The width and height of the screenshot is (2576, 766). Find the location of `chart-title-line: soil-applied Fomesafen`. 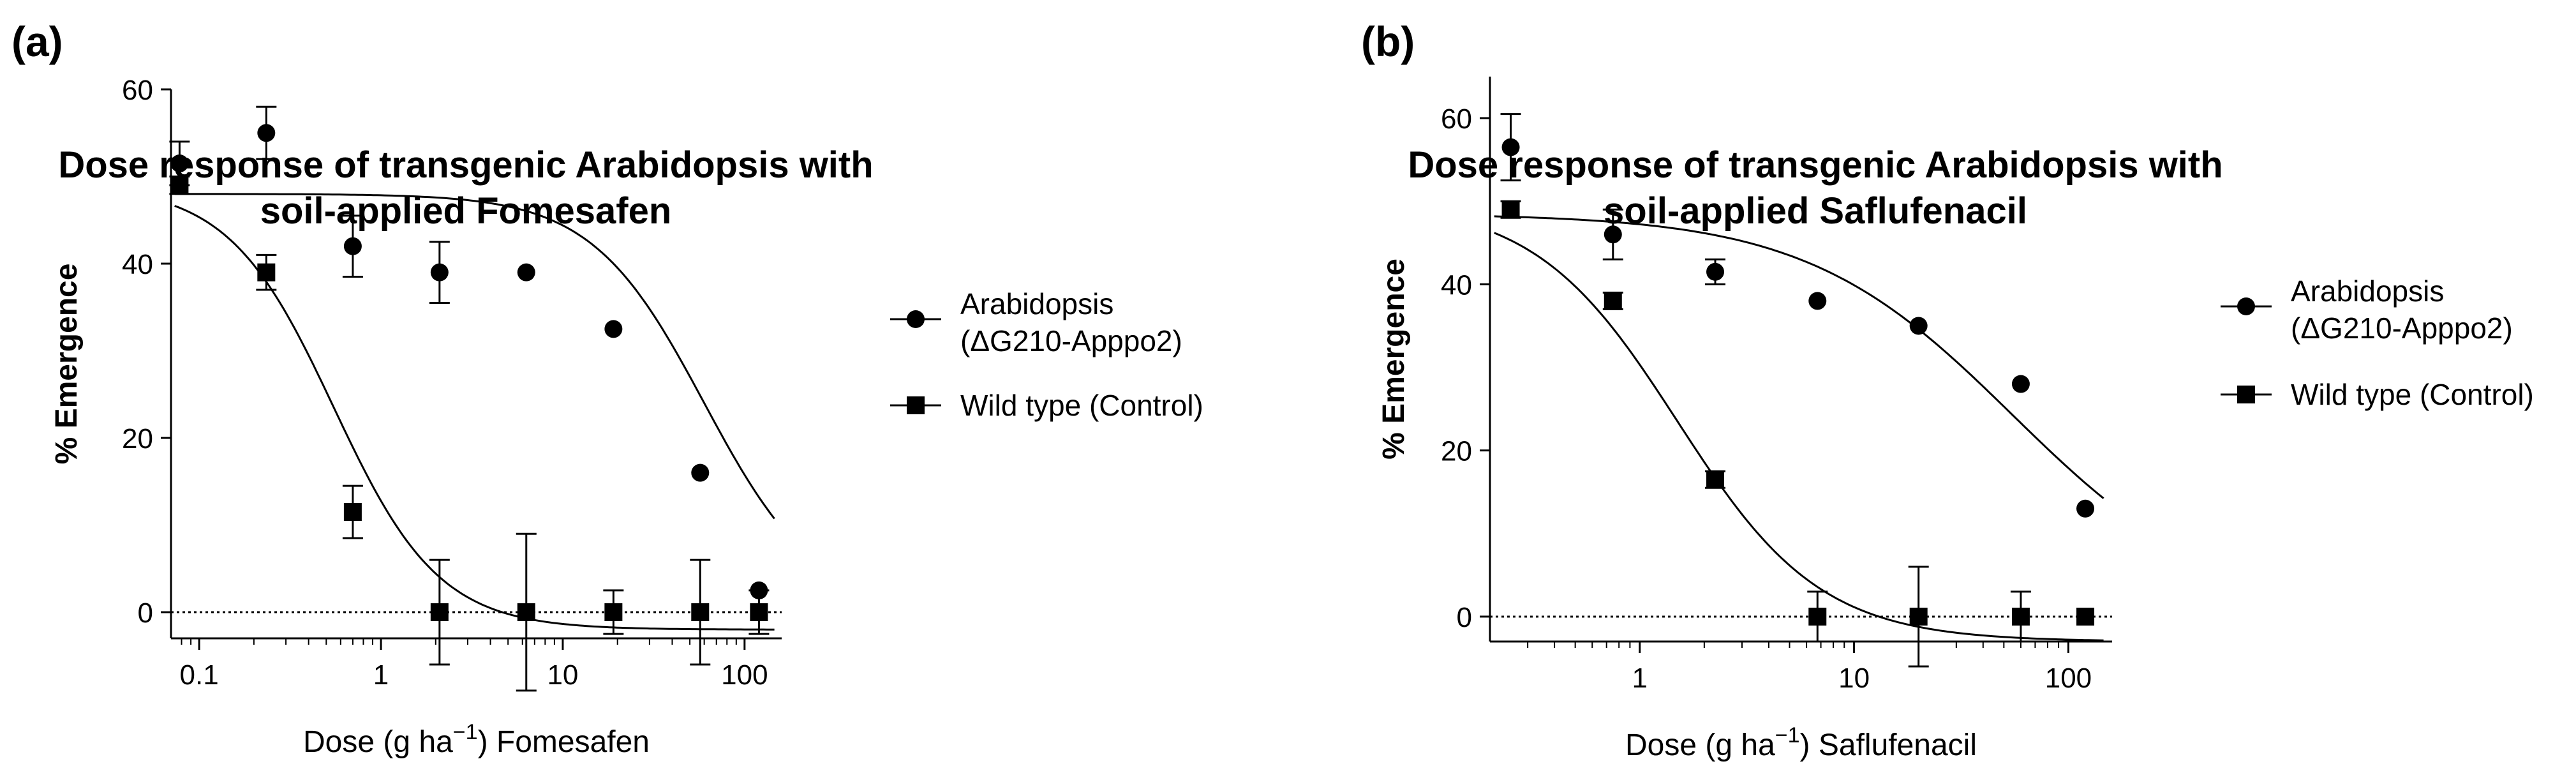

chart-title-line: soil-applied Fomesafen is located at coordinates (466, 211).